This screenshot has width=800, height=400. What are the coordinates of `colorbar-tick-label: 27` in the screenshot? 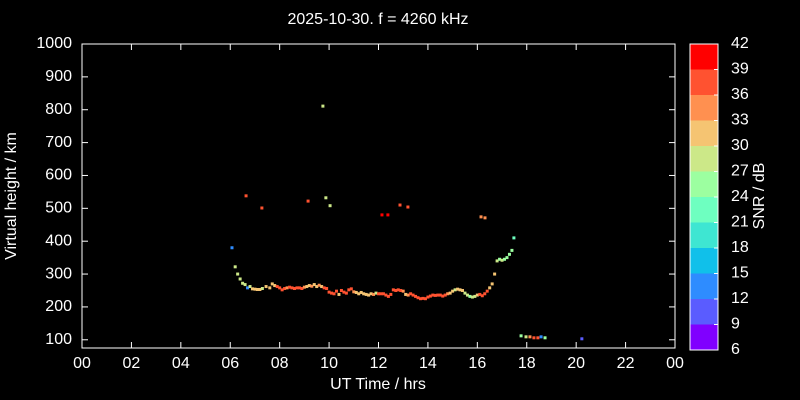 It's located at (740, 171).